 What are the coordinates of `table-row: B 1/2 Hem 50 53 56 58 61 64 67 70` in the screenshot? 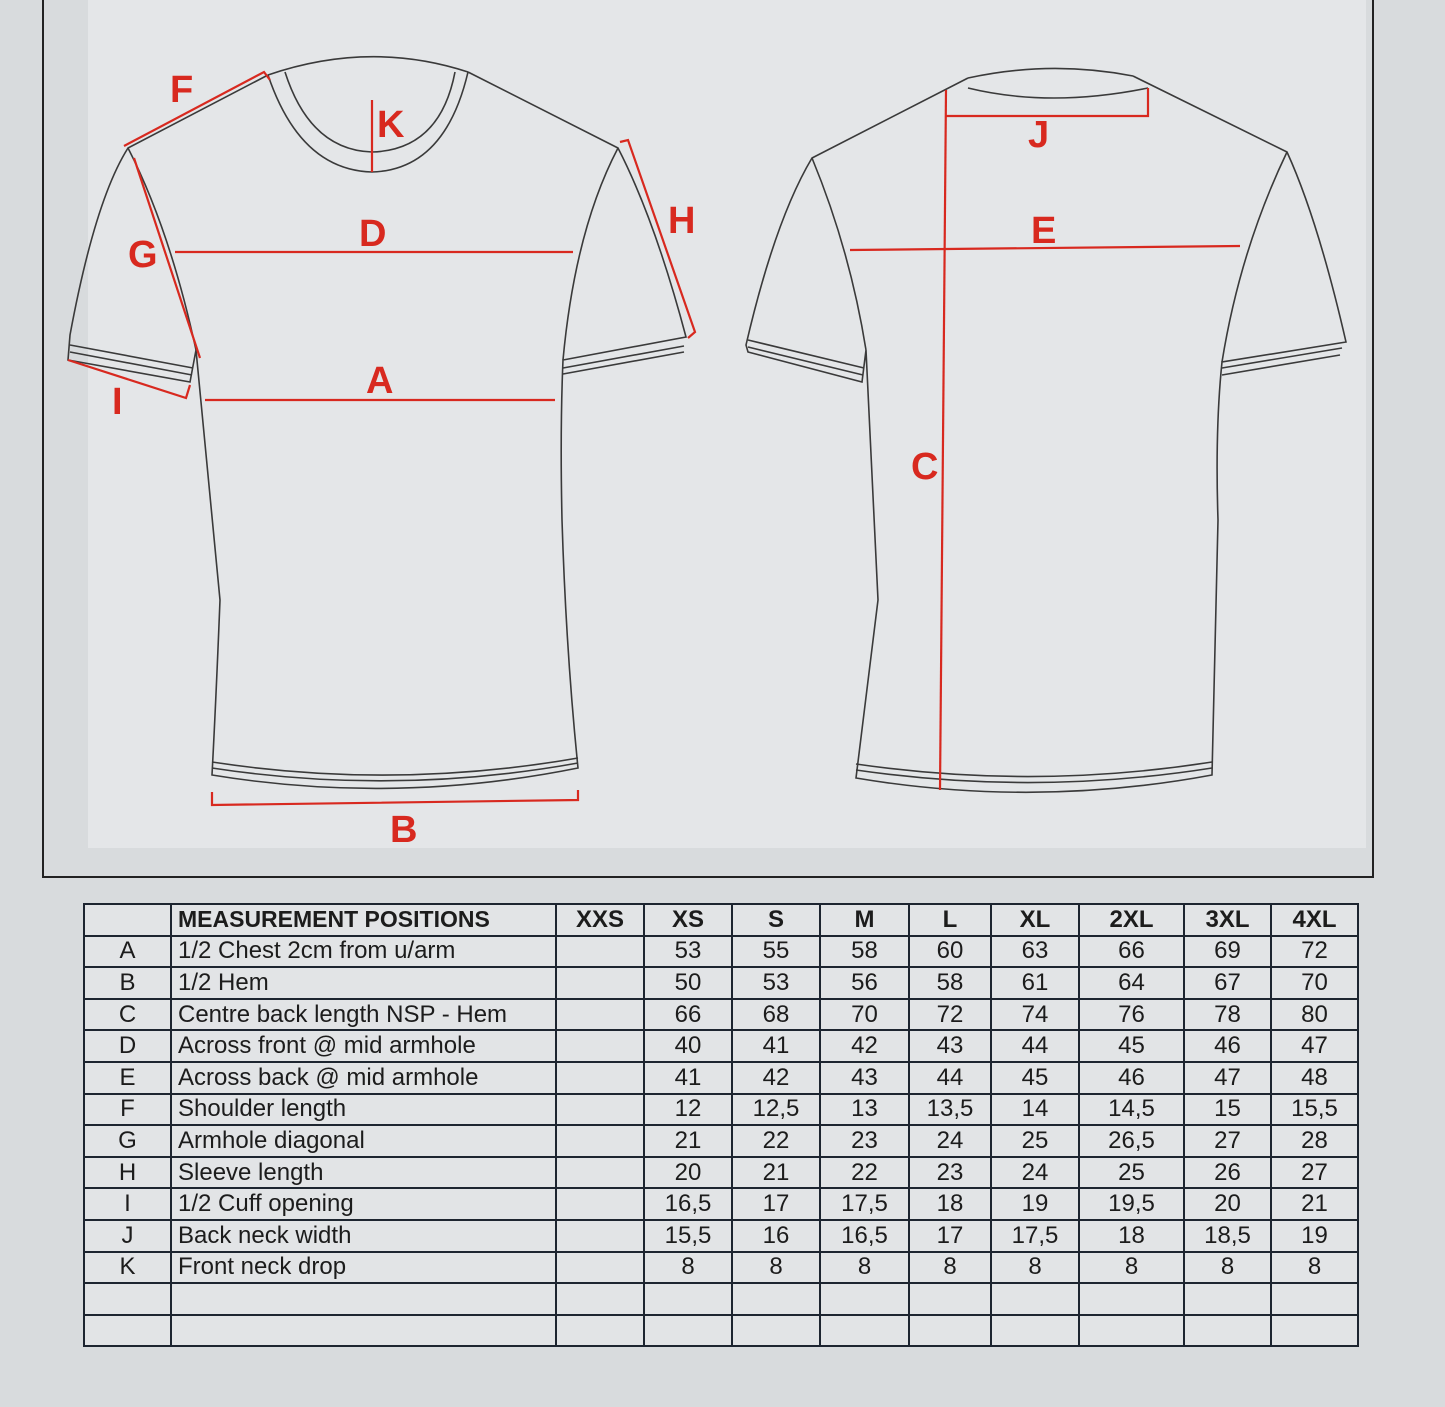 It's located at (721, 983).